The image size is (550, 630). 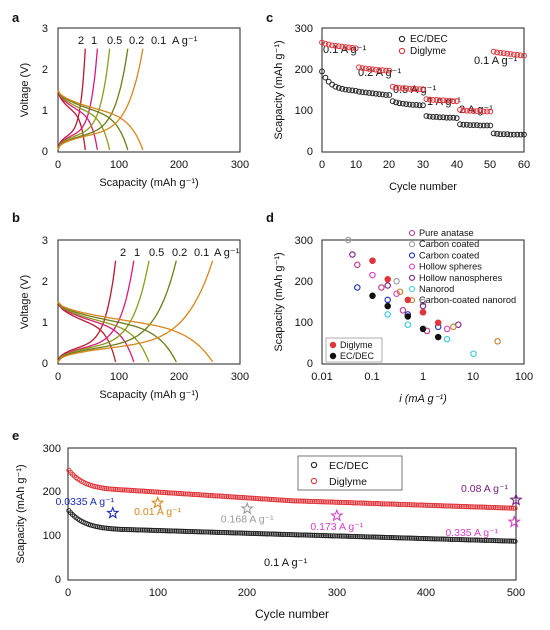 What do you see at coordinates (348, 482) in the screenshot?
I see `legend-label: Diglyme` at bounding box center [348, 482].